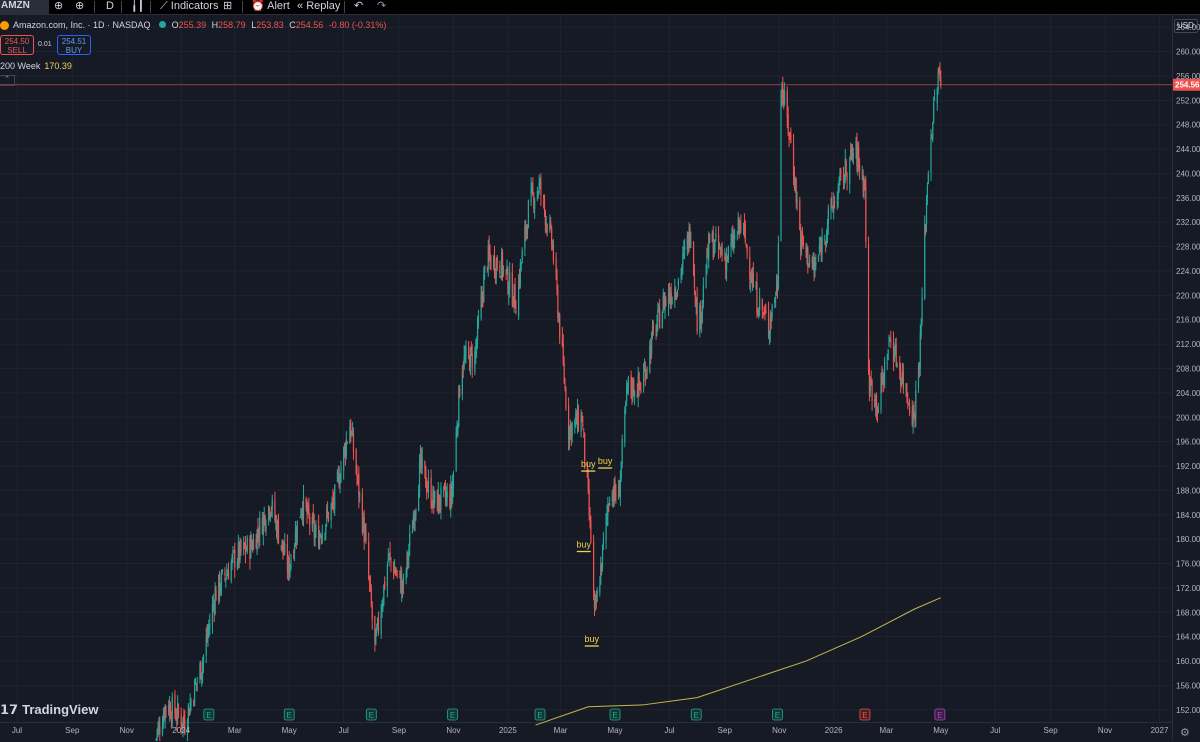 The width and height of the screenshot is (1200, 742). I want to click on collapse-legend-icon: ⌃, so click(7, 80).